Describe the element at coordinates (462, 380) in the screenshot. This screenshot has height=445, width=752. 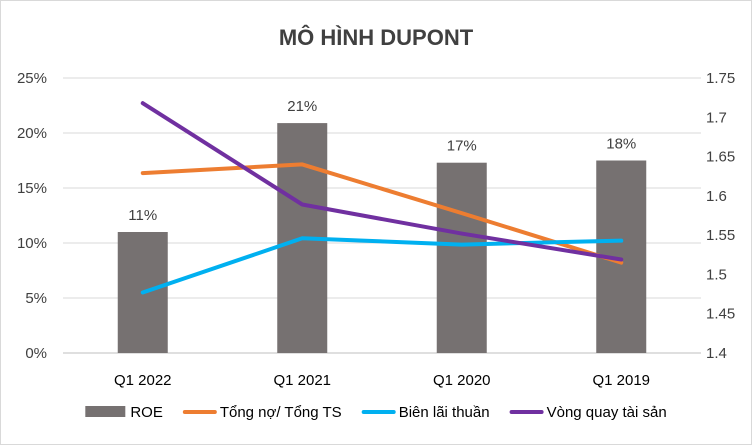
I see `category-label: Q1 2020` at that location.